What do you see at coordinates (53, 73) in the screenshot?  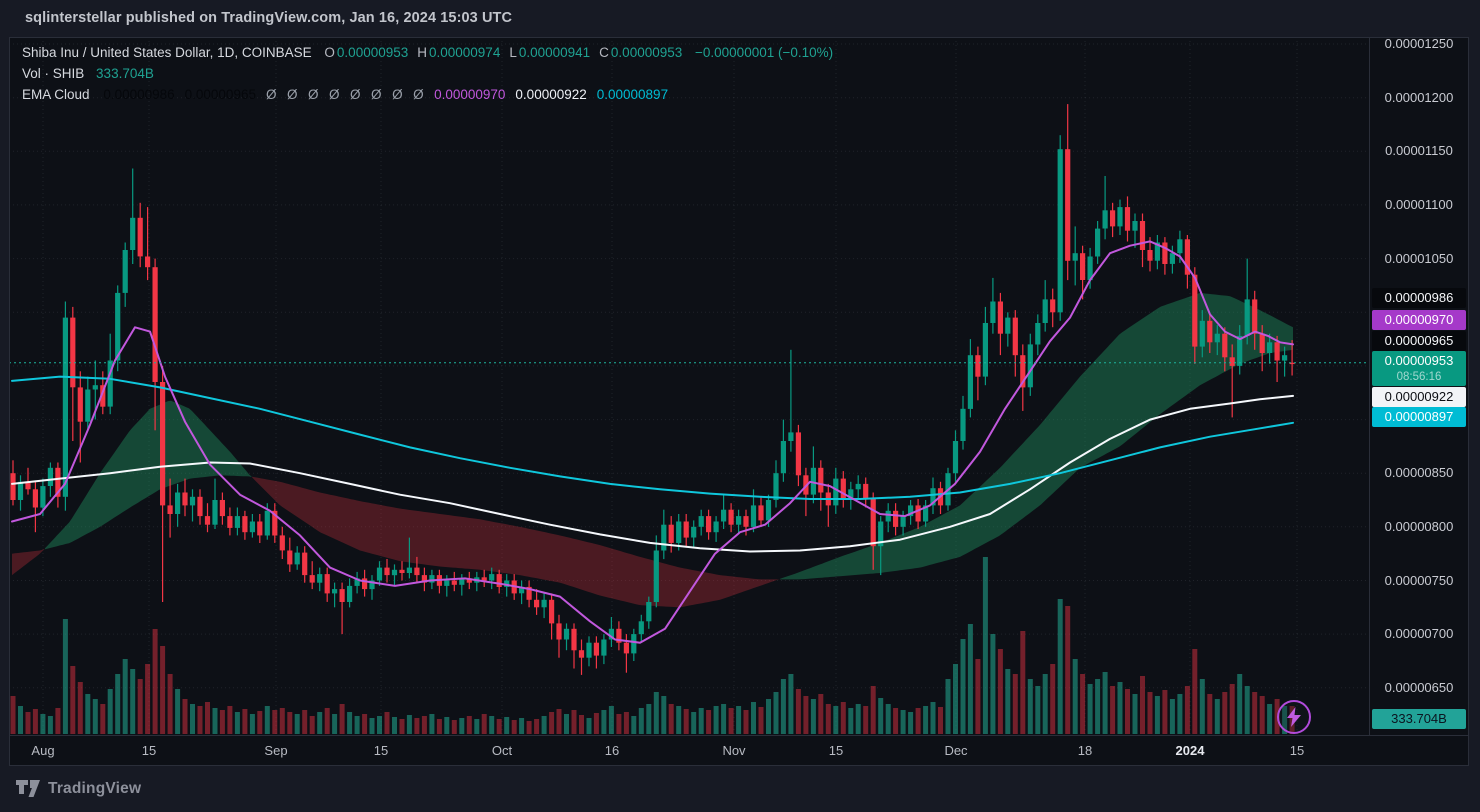 I see `volume-label: Vol · SHIB` at bounding box center [53, 73].